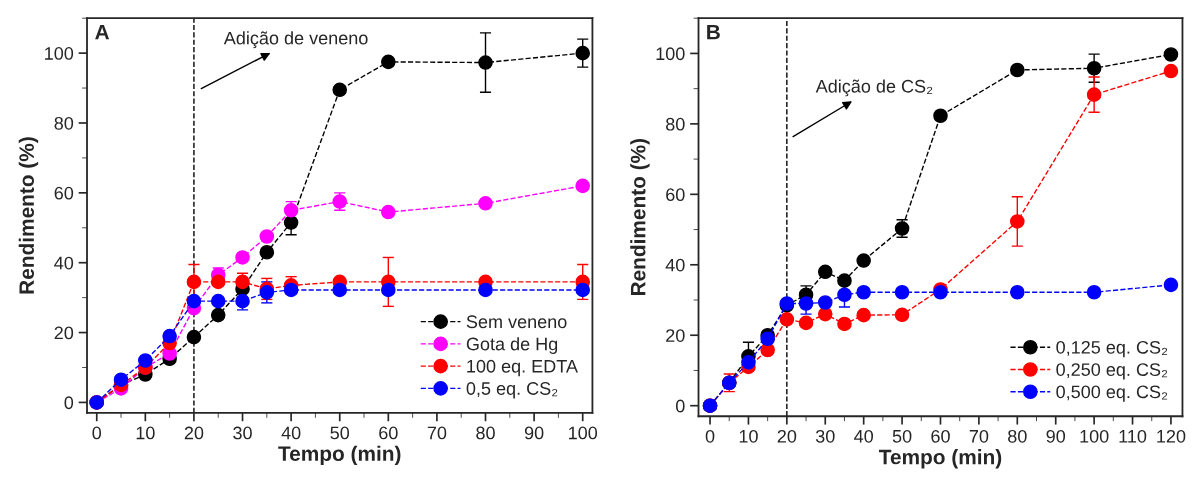 The height and width of the screenshot is (479, 1192). Describe the element at coordinates (713, 32) in the screenshot. I see `annotation: B` at that location.